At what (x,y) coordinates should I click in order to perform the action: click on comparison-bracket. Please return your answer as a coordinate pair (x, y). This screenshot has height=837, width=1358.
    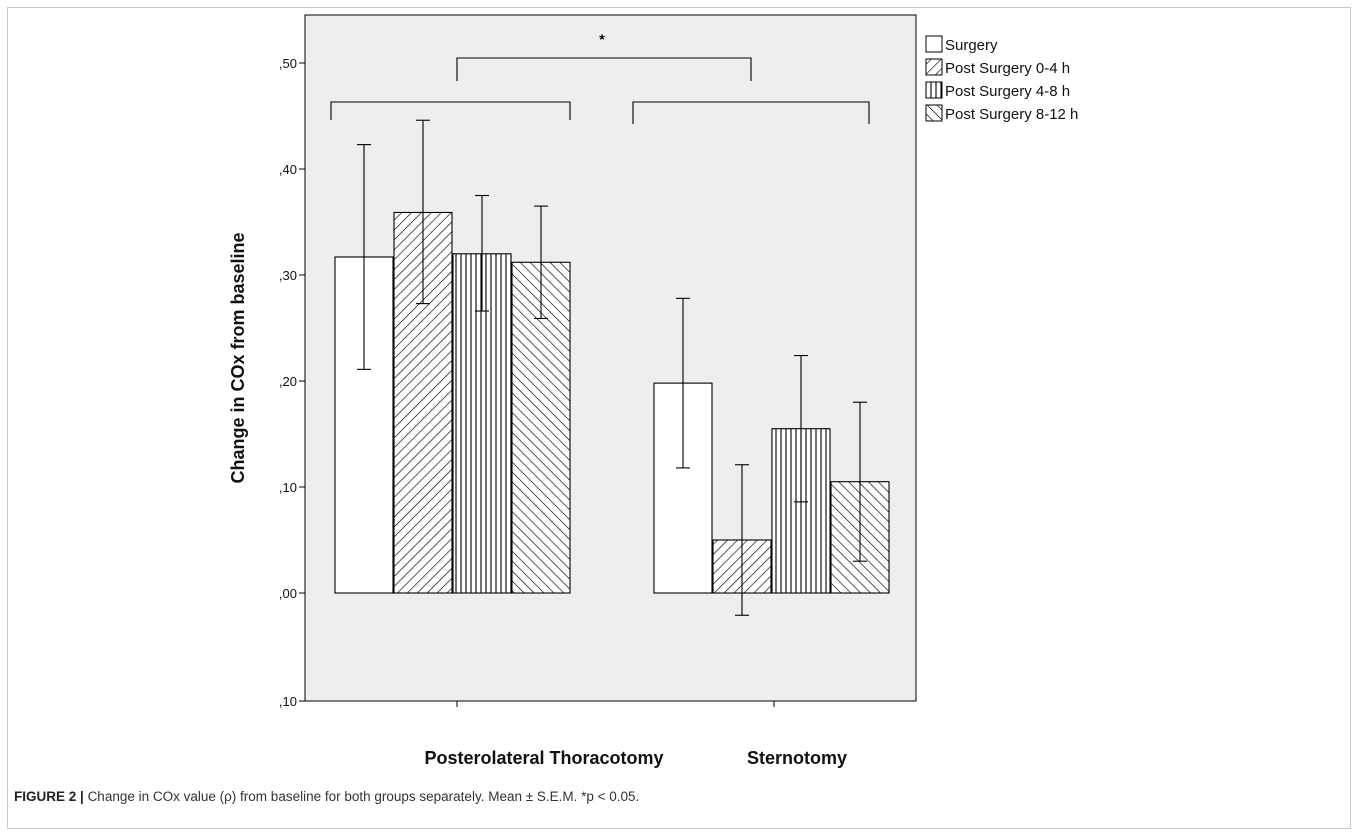
    Looking at the image, I should click on (604, 69).